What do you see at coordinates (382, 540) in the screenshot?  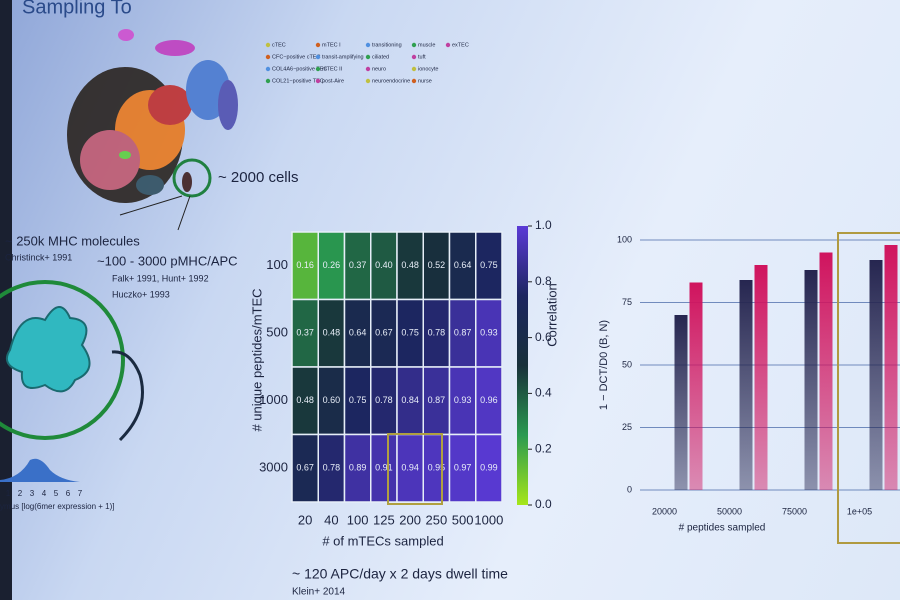 I see `x-axis-label: # of mTECs sampled` at bounding box center [382, 540].